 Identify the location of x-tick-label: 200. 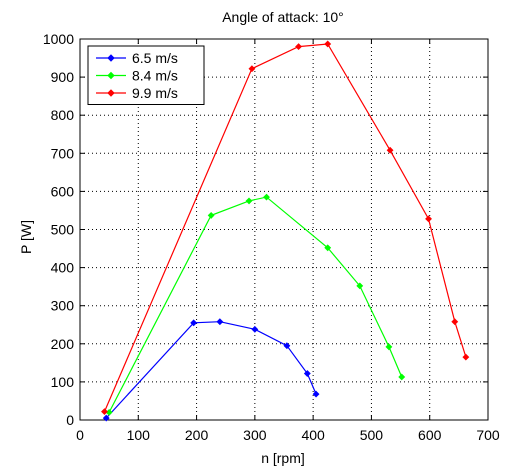
(197, 435).